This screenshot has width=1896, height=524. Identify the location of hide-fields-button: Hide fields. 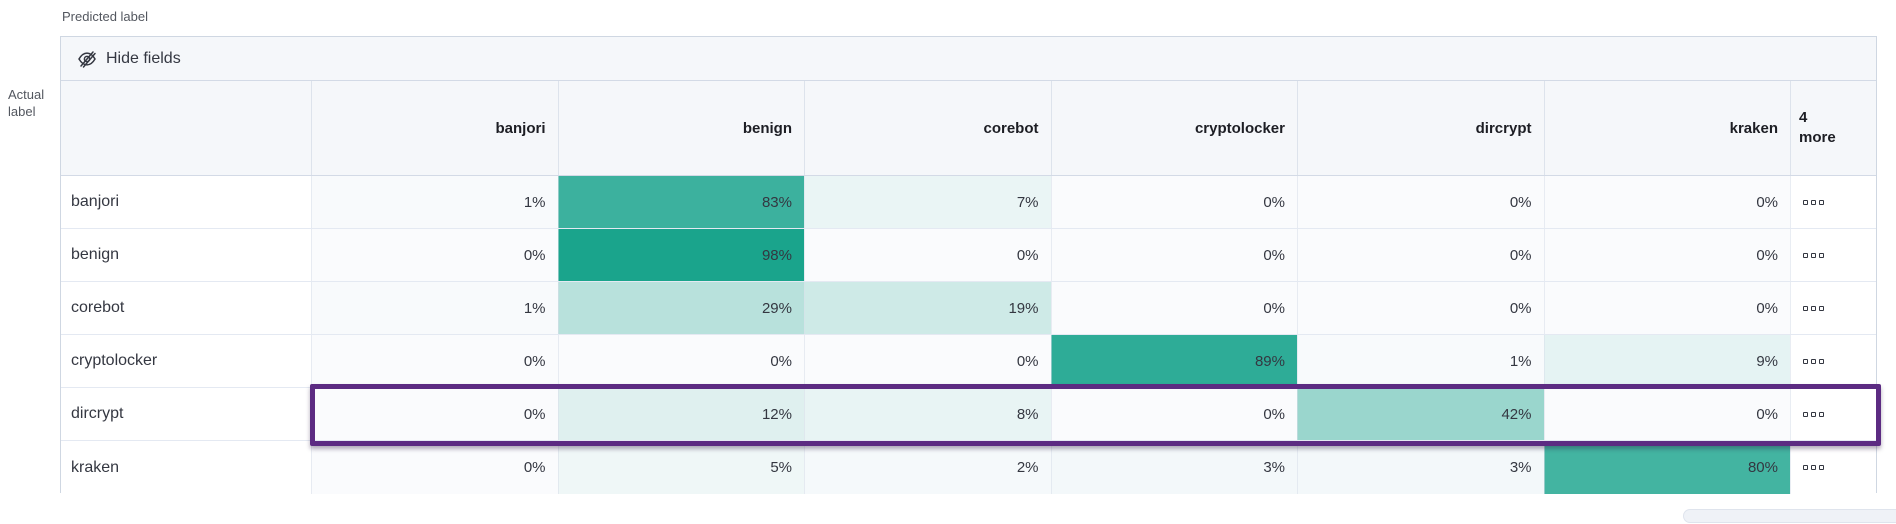
(129, 59).